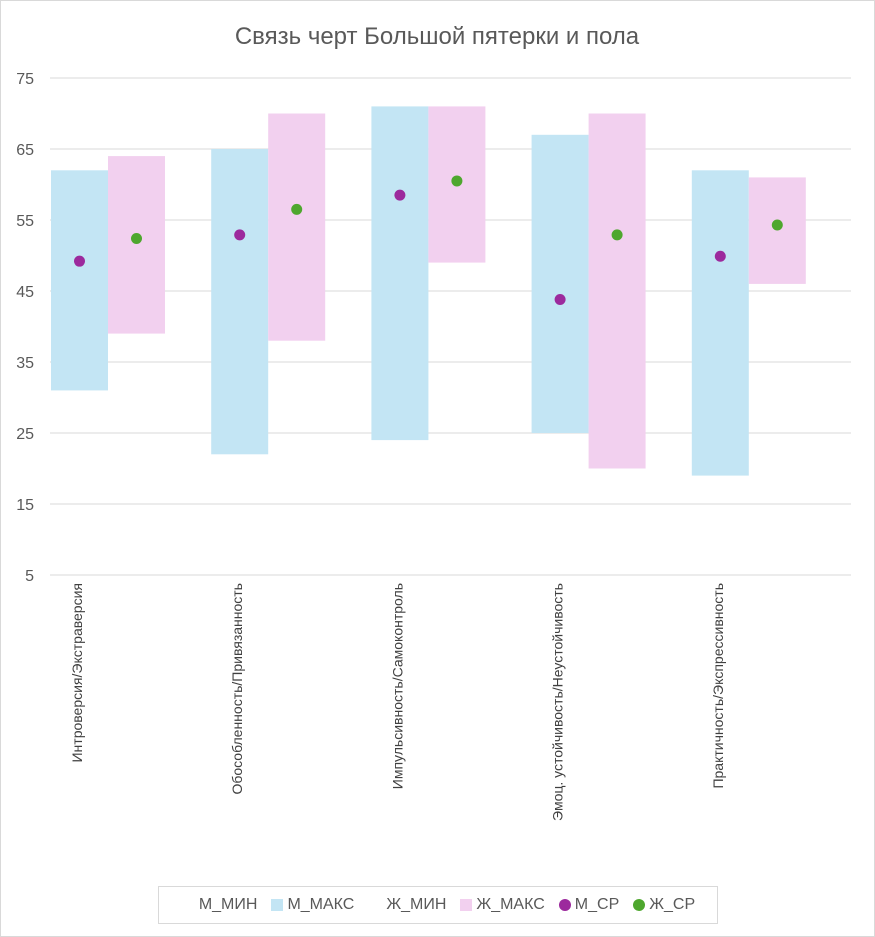 This screenshot has height=937, width=875. What do you see at coordinates (437, 36) in the screenshot?
I see `chart-title: Связь черт Большой пятерки и пола` at bounding box center [437, 36].